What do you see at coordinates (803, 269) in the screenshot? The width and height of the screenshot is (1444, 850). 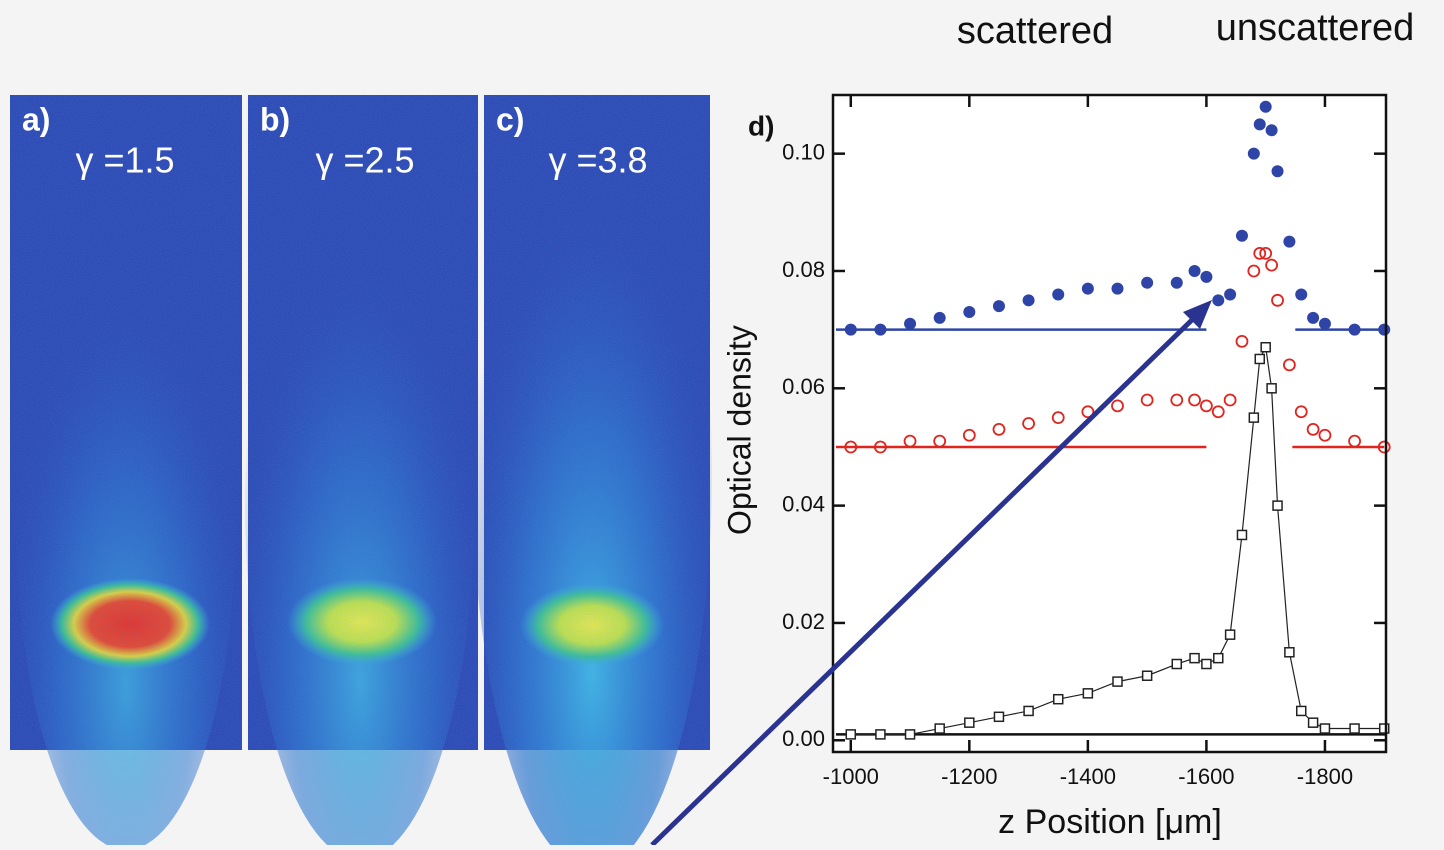 I see `y-tick-label: 0.08` at bounding box center [803, 269].